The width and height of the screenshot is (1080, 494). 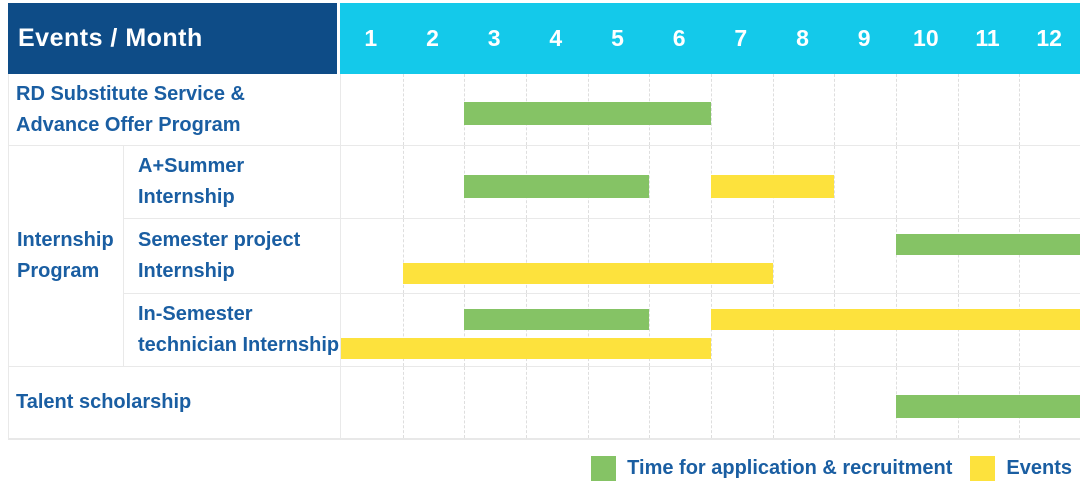 What do you see at coordinates (65, 255) in the screenshot?
I see `group-label-internship-program: Internship Program` at bounding box center [65, 255].